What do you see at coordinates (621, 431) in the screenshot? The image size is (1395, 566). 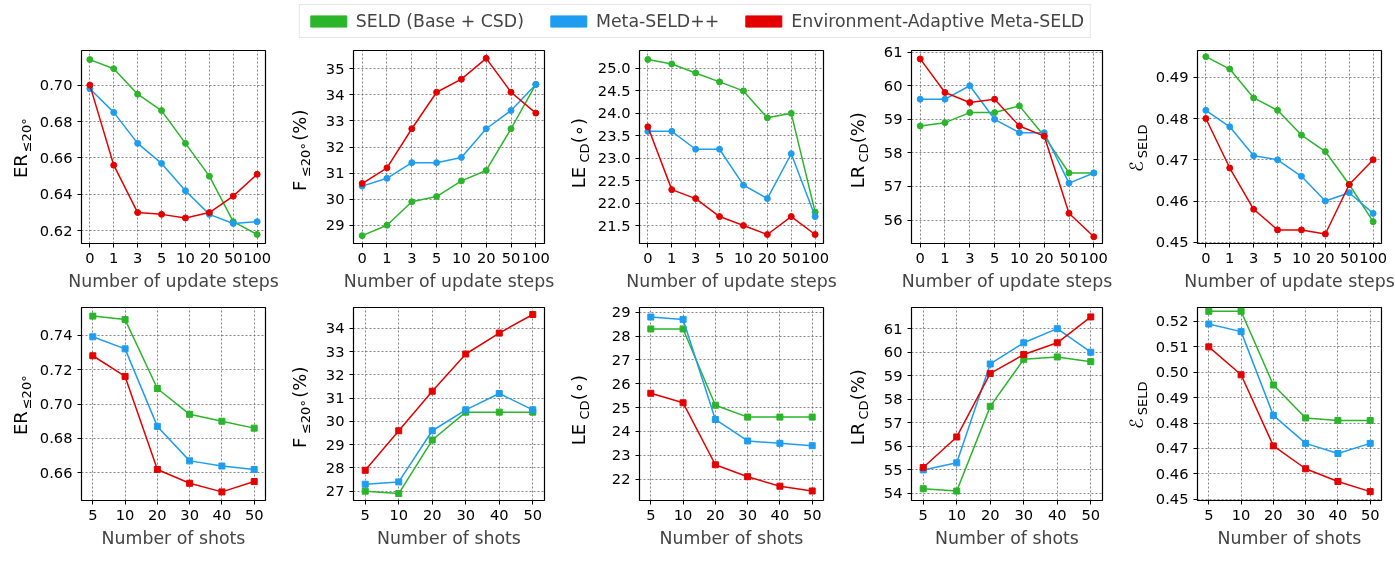 I see `y-tick-label: 24` at bounding box center [621, 431].